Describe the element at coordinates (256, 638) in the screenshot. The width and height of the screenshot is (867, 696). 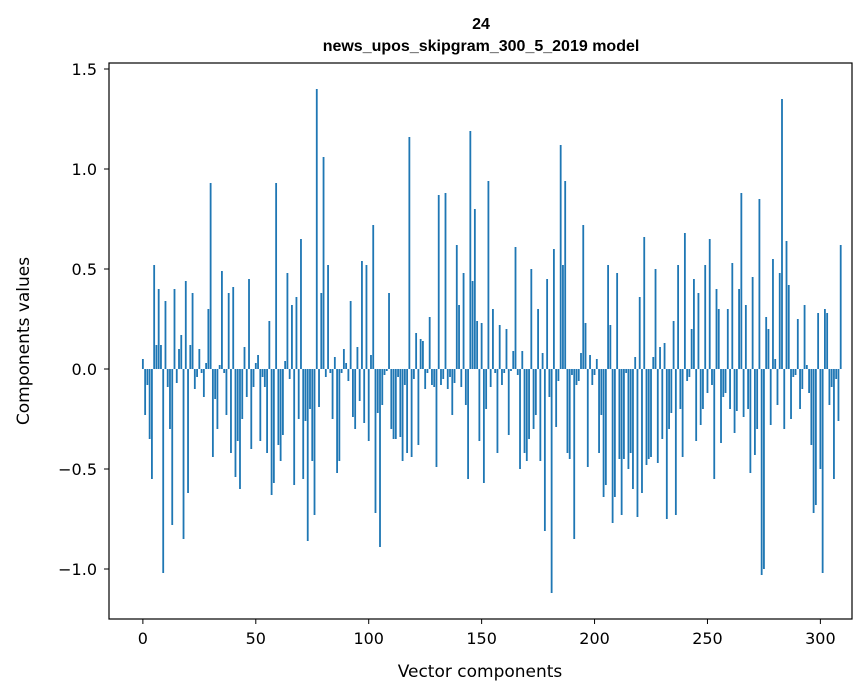
I see `x-tick-label-50: 50` at that location.